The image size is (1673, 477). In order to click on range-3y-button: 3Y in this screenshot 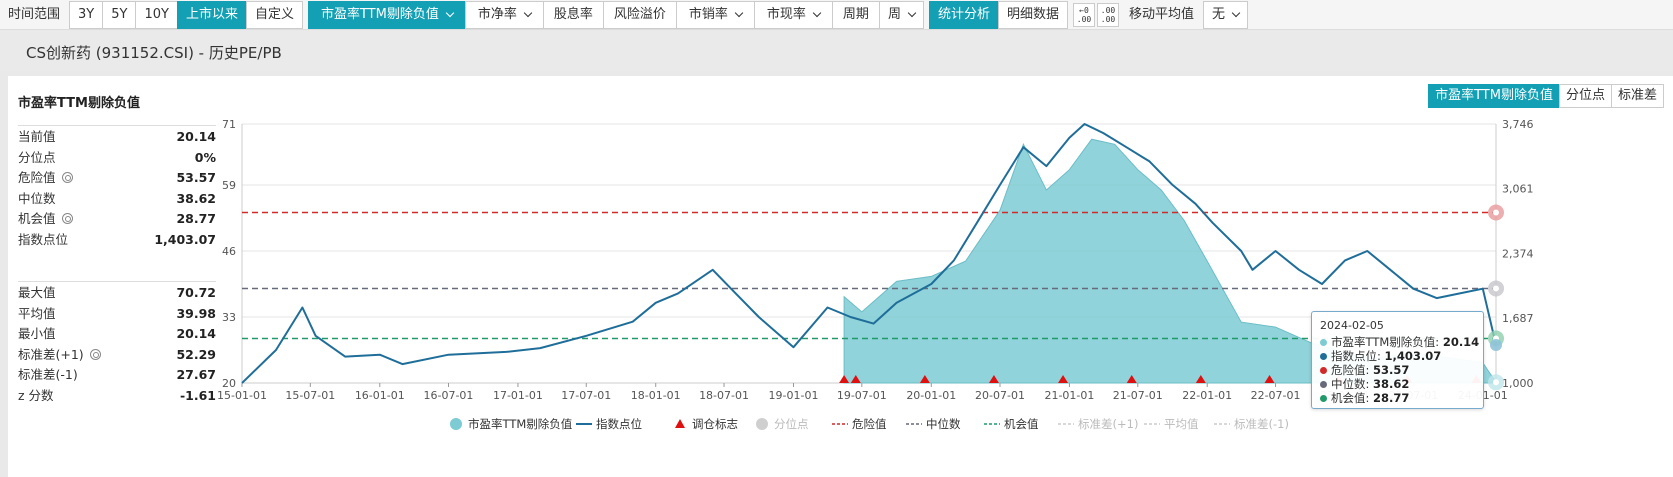, I will do `click(86, 14)`.